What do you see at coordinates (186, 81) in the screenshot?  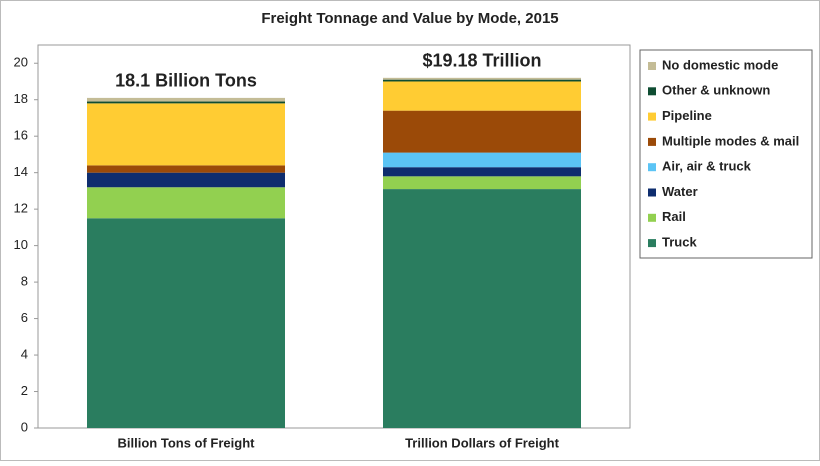 I see `annotation: 18.1 Billion Tons` at bounding box center [186, 81].